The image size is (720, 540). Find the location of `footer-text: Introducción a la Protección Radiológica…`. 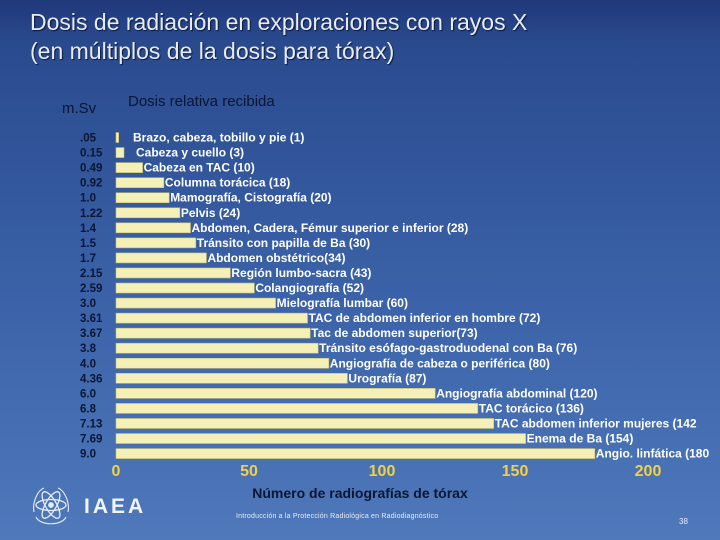

footer-text: Introducción a la Protección Radiológica… is located at coordinates (337, 516).